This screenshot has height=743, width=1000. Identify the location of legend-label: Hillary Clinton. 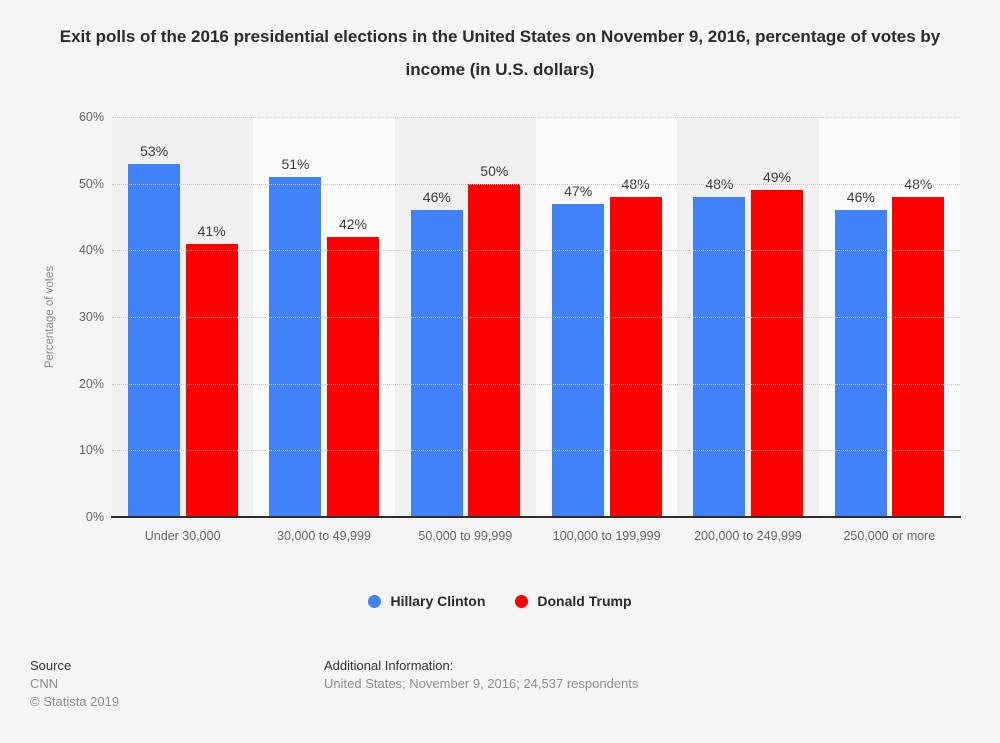
(438, 601).